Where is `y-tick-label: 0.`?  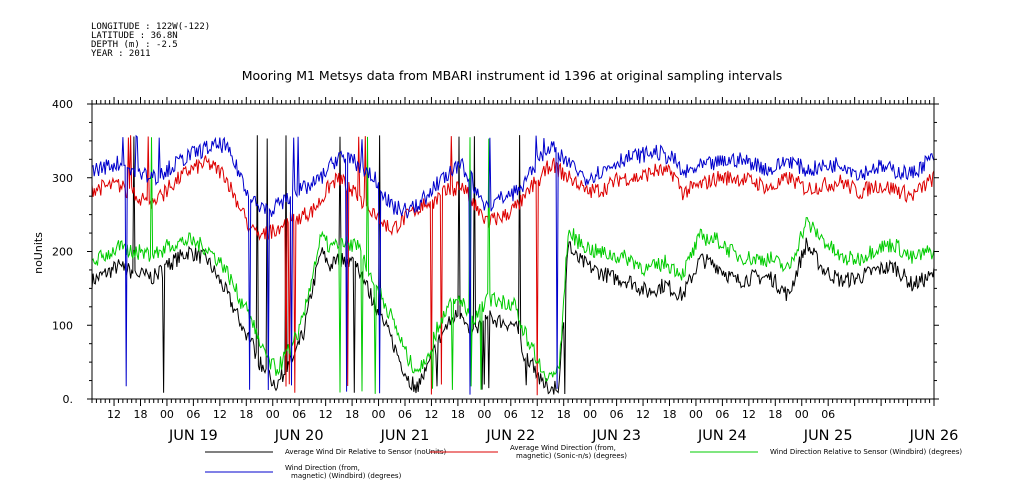 y-tick-label: 0. is located at coordinates (68, 399).